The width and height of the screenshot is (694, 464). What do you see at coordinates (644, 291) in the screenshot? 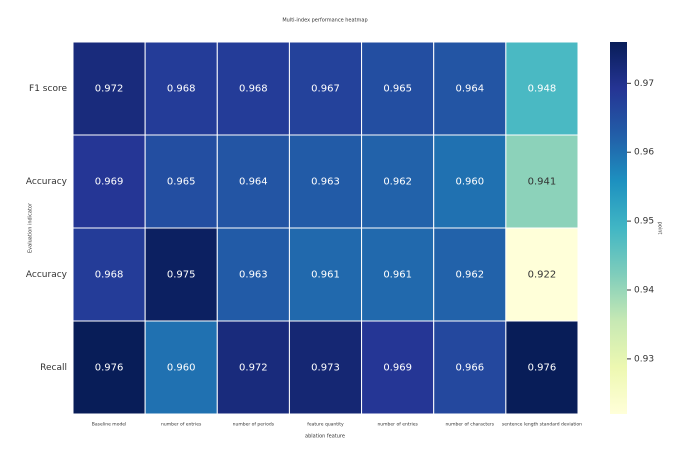
I see `colorbar-tick-label: 0.94` at bounding box center [644, 291].